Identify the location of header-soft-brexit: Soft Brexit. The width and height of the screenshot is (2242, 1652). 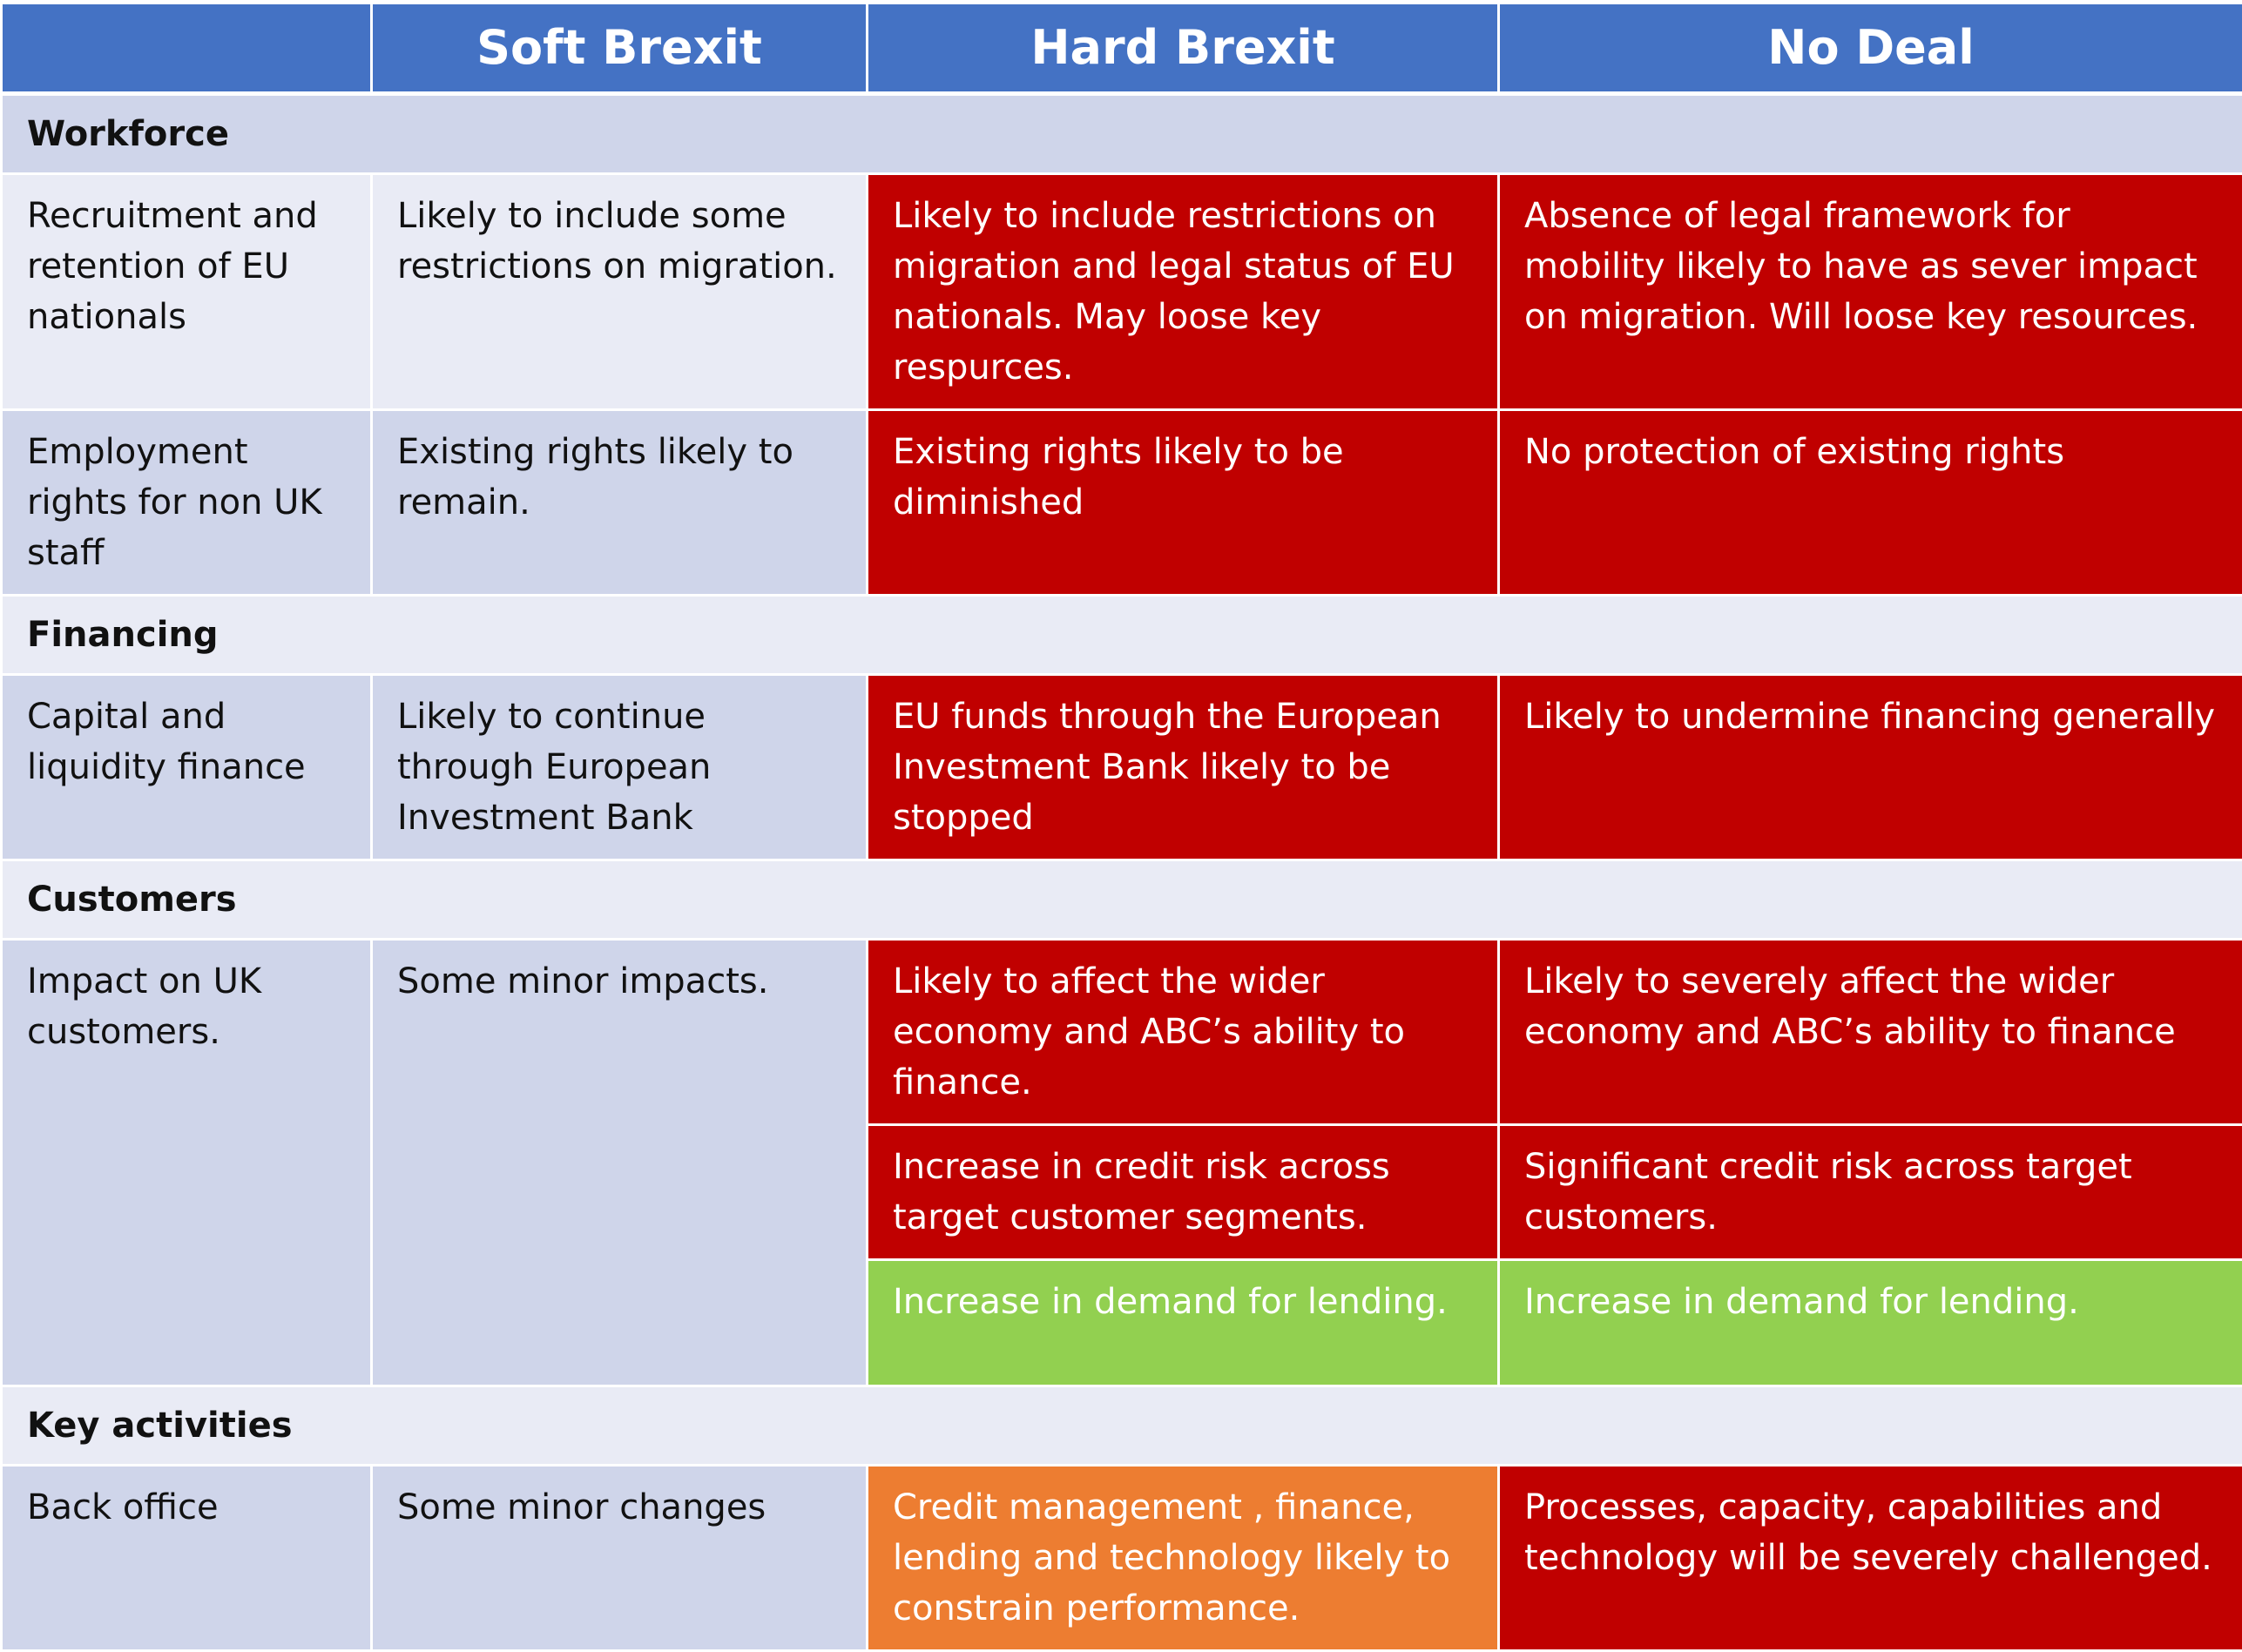
(620, 48).